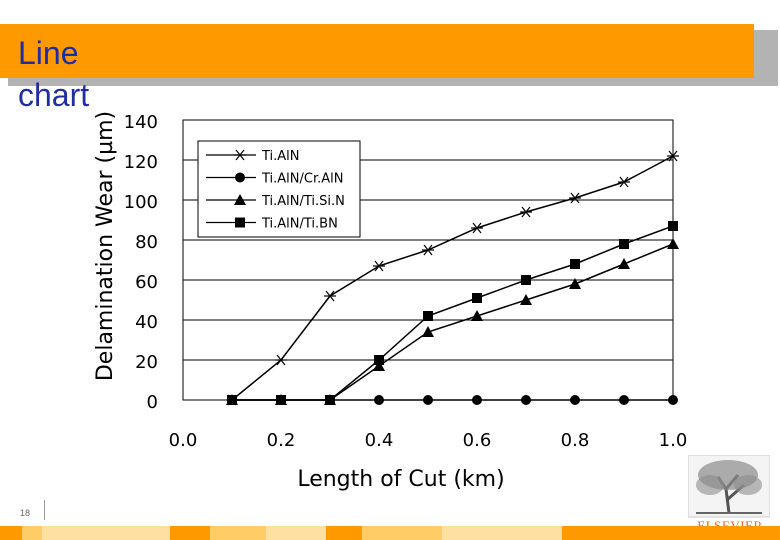 The image size is (780, 540). I want to click on y-tick-label: 0, so click(152, 402).